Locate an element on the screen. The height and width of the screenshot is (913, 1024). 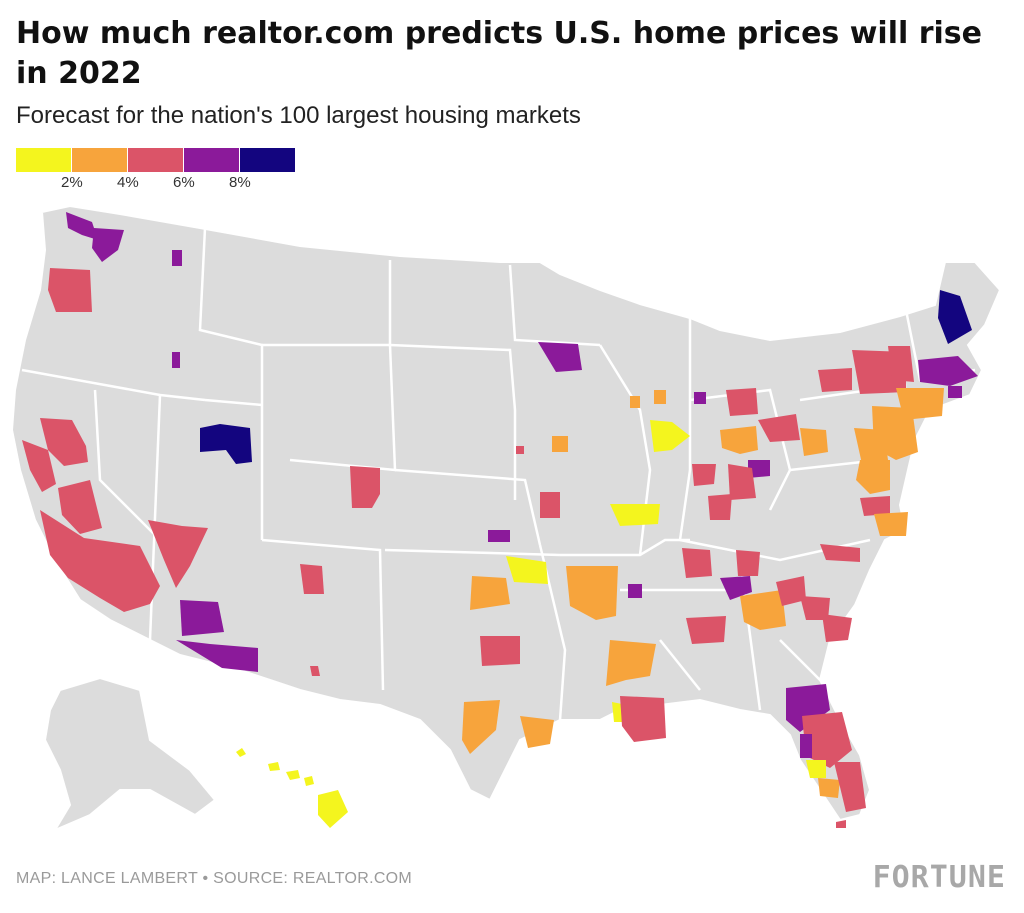
metro-boise is located at coordinates (176, 360).